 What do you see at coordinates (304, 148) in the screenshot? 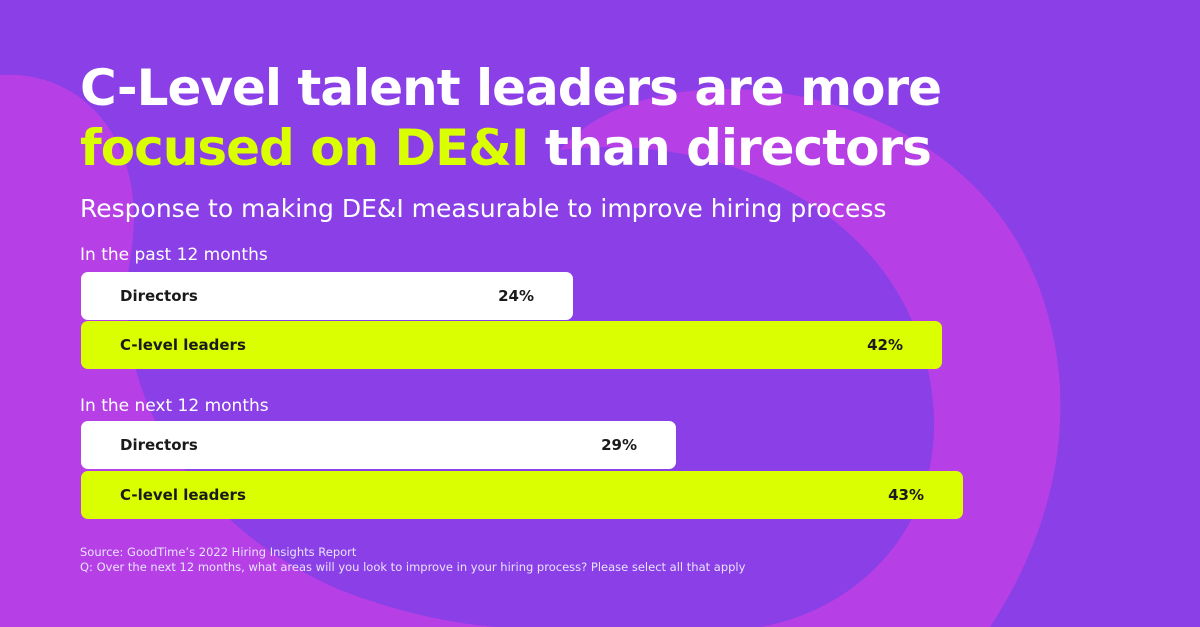
I see `title-highlight: focused on DE&I` at bounding box center [304, 148].